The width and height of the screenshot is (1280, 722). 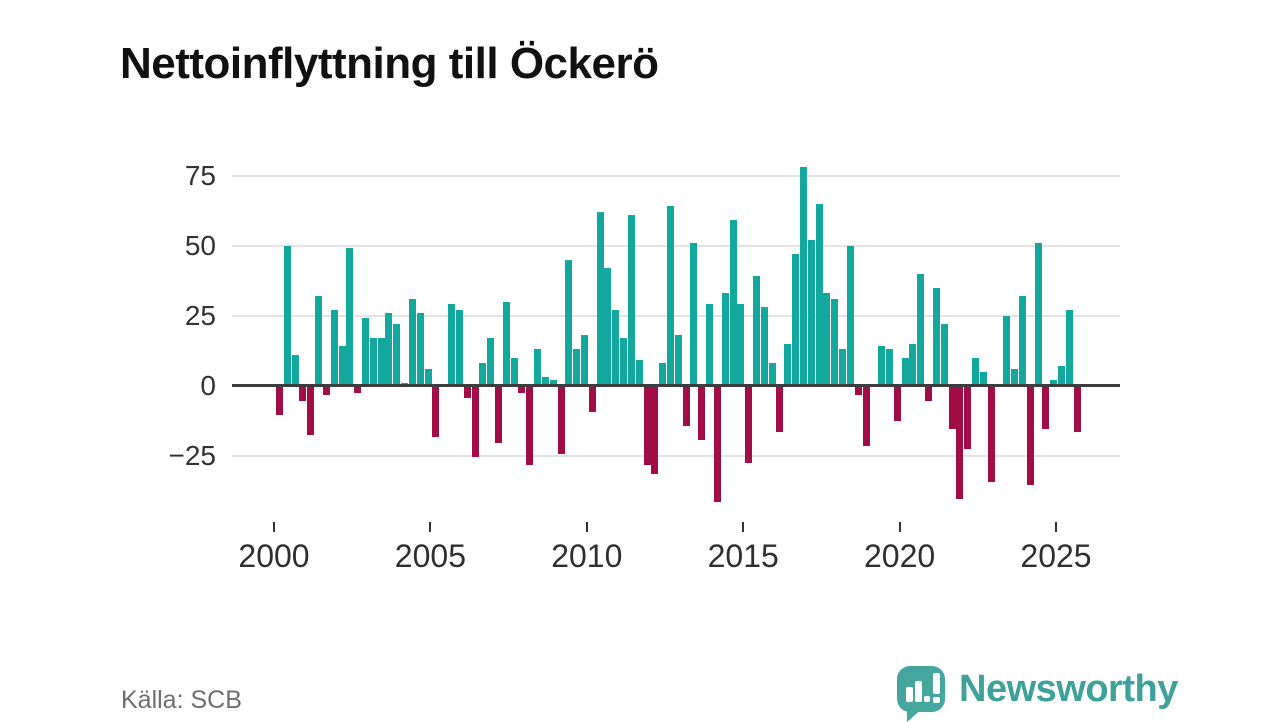 What do you see at coordinates (381, 361) in the screenshot?
I see `bar-2003Q2` at bounding box center [381, 361].